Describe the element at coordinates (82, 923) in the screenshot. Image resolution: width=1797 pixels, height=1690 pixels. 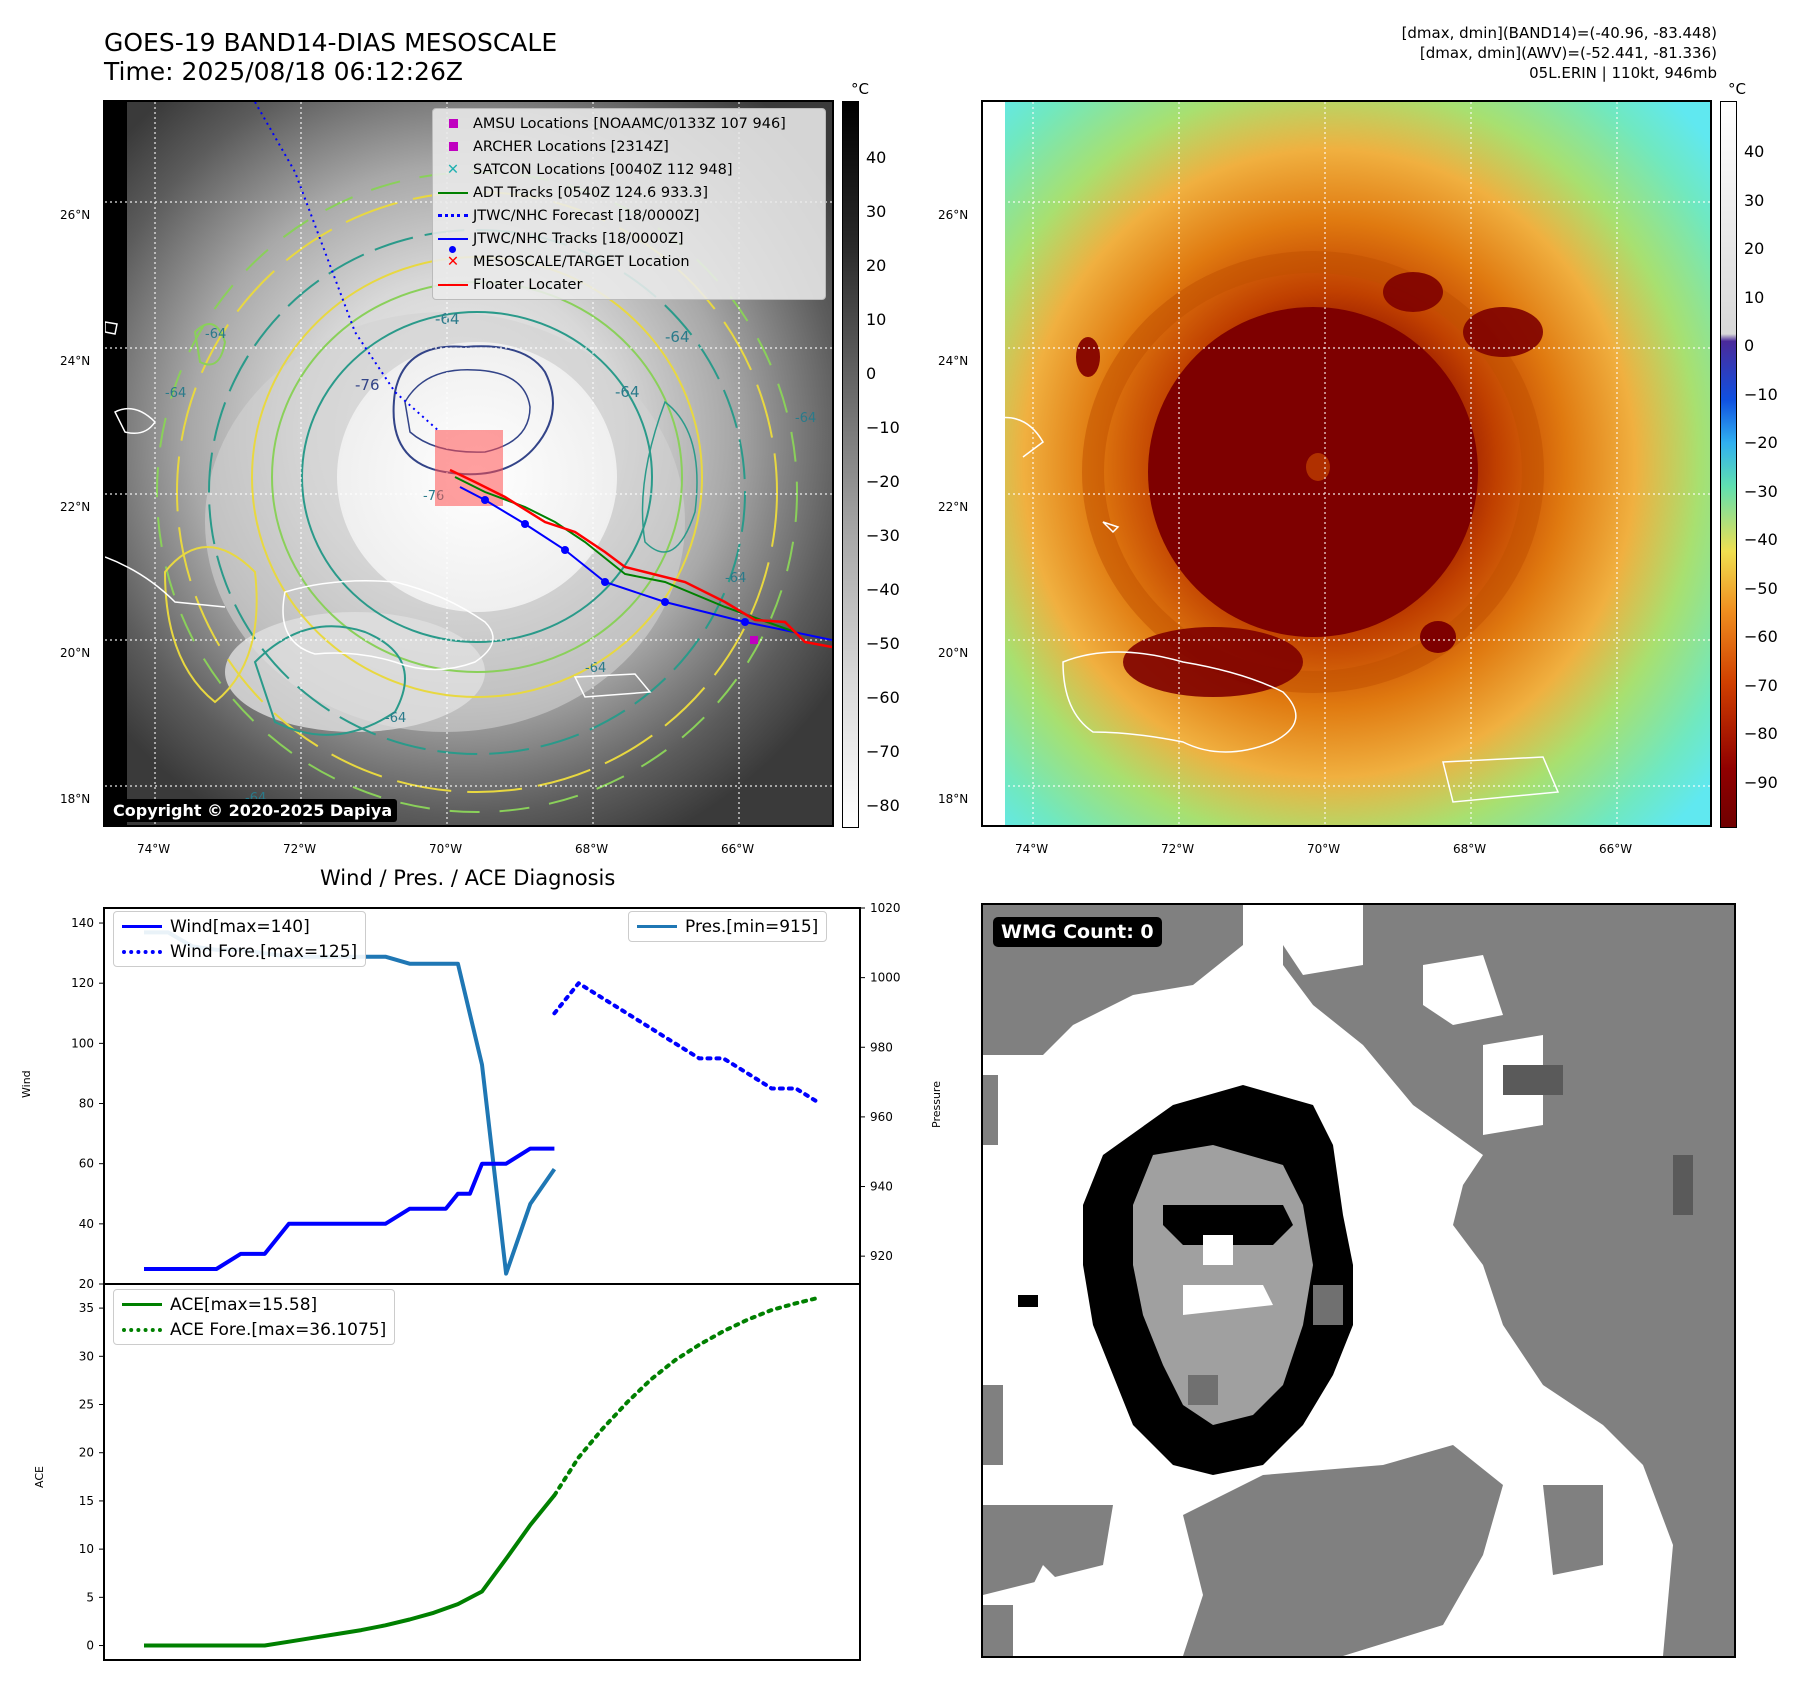
I see `wind-tick-label: 140` at that location.